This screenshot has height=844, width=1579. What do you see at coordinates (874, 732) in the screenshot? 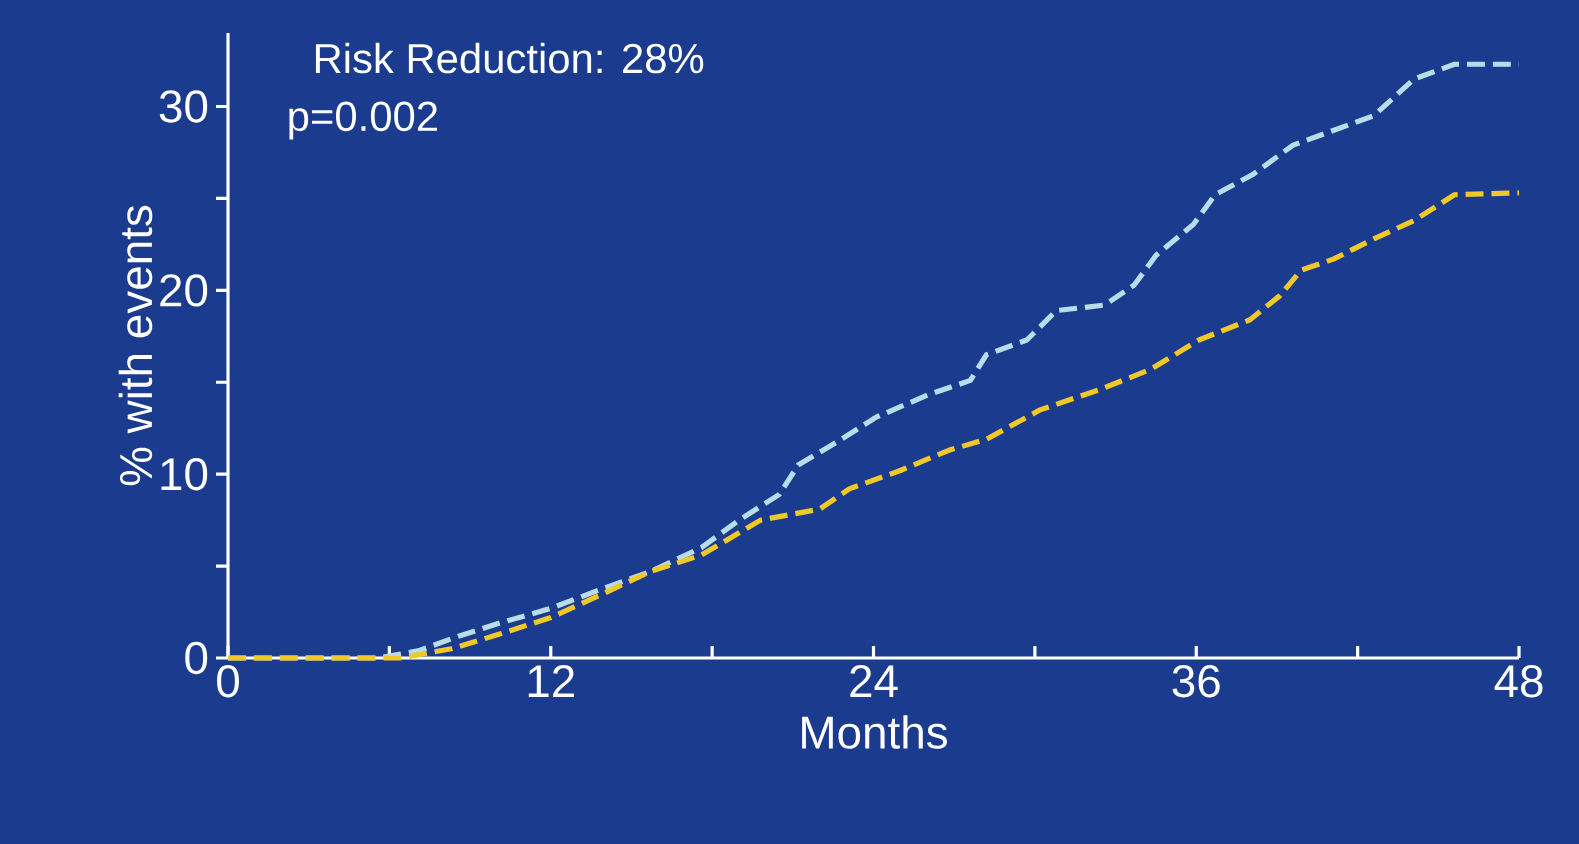
I see `x-axis-title: Months` at bounding box center [874, 732].